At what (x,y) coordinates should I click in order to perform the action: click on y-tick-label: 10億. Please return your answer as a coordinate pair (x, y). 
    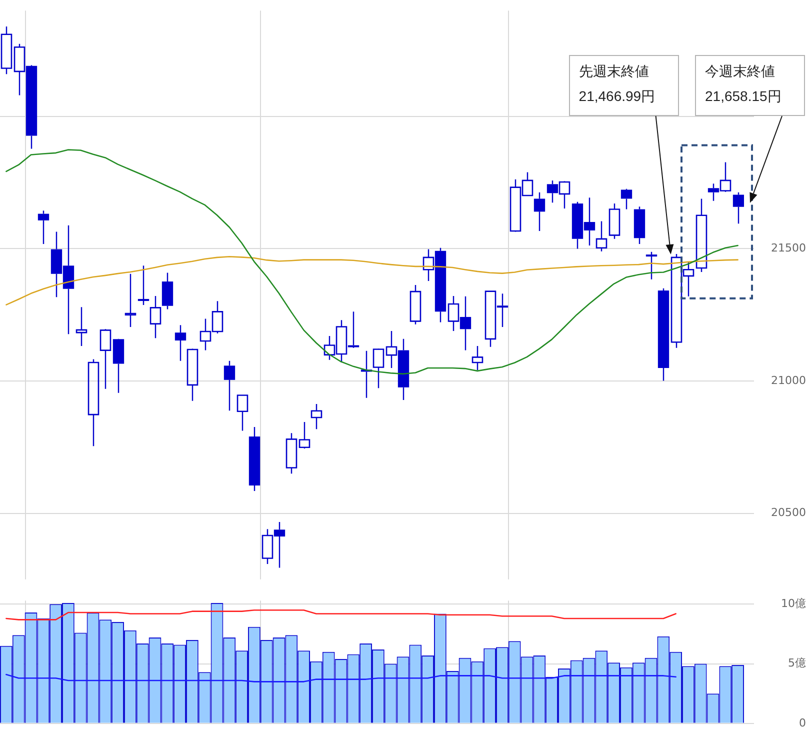
    Looking at the image, I should click on (793, 603).